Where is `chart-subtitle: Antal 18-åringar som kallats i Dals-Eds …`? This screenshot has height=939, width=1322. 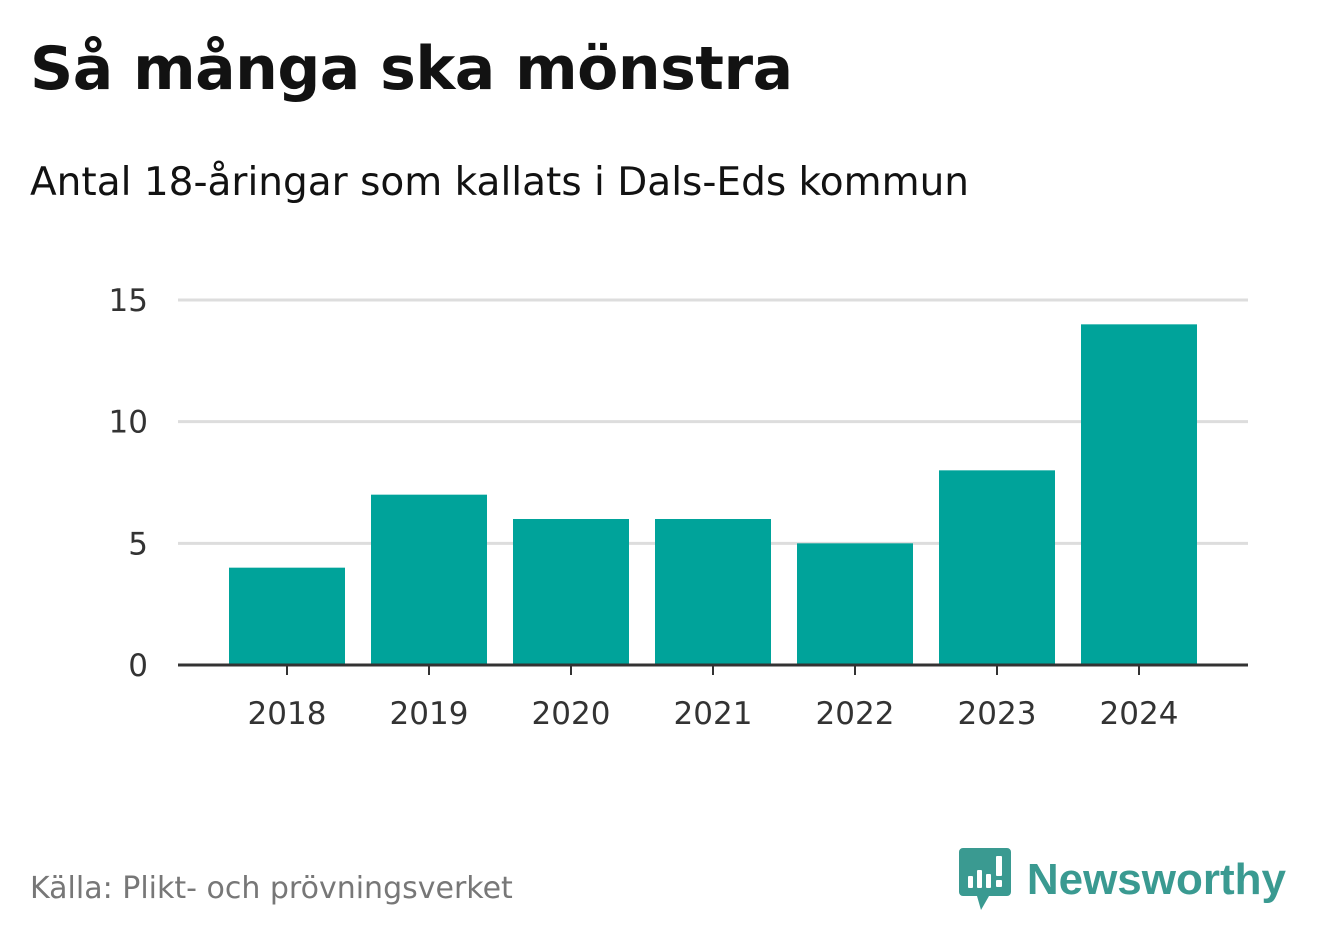
chart-subtitle: Antal 18-åringar som kallats i Dals-Eds … is located at coordinates (500, 182).